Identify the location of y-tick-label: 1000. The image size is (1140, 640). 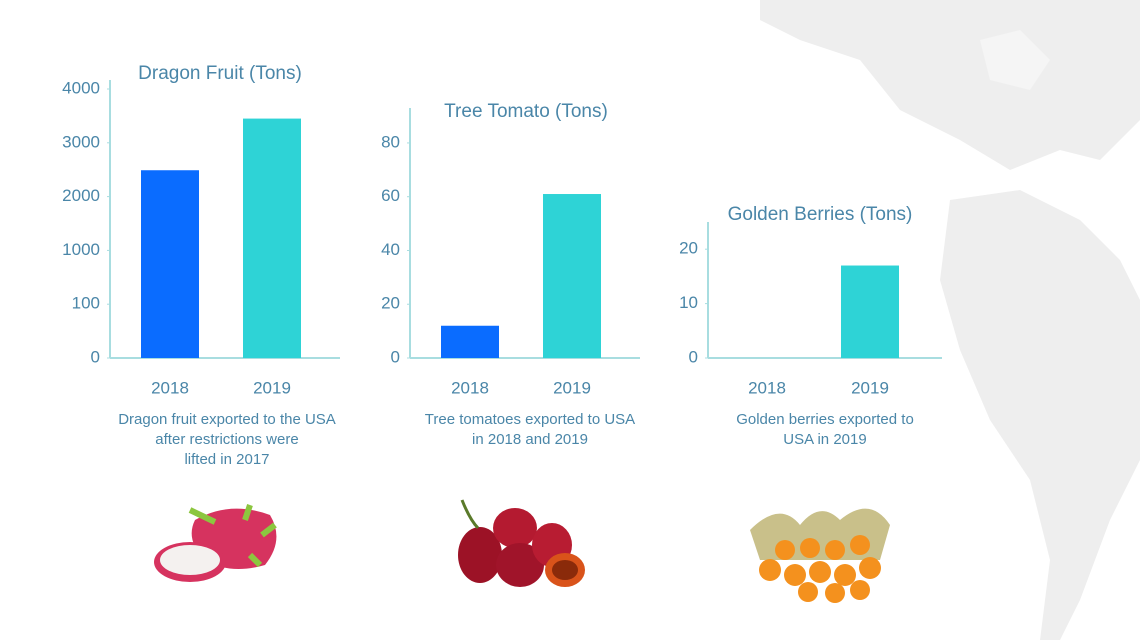
(81, 249).